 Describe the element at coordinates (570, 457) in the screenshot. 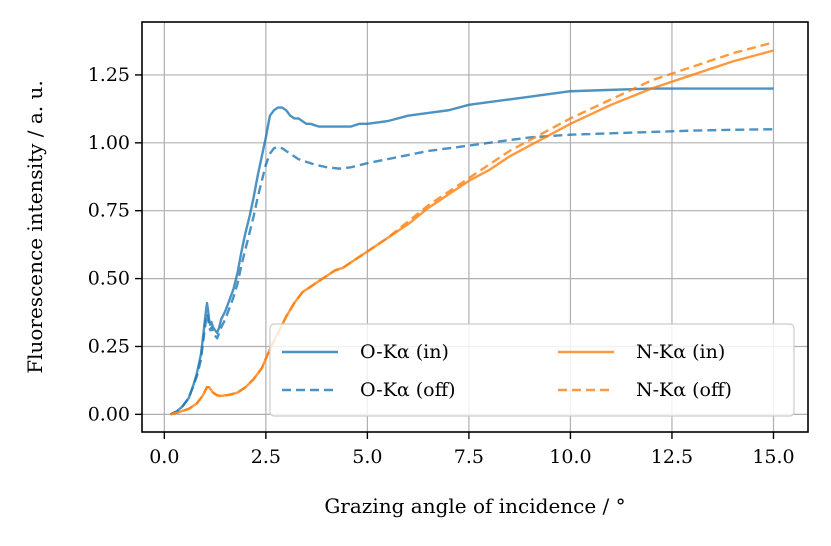

I see `x-tick-label: 10.0` at that location.